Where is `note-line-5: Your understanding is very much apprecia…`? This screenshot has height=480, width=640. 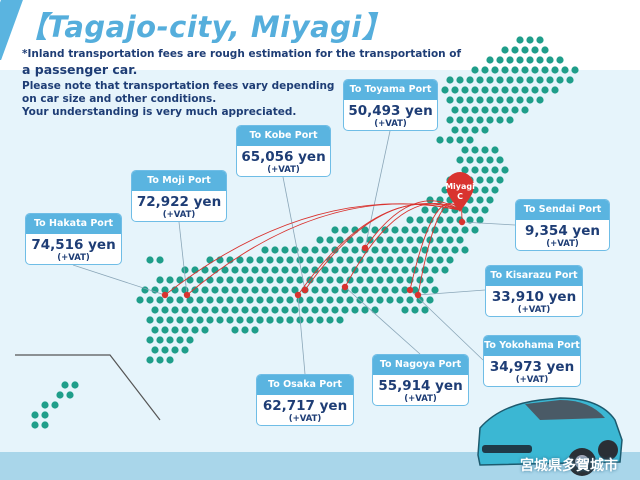 note-line-5: Your understanding is very much apprecia… is located at coordinates (159, 112).